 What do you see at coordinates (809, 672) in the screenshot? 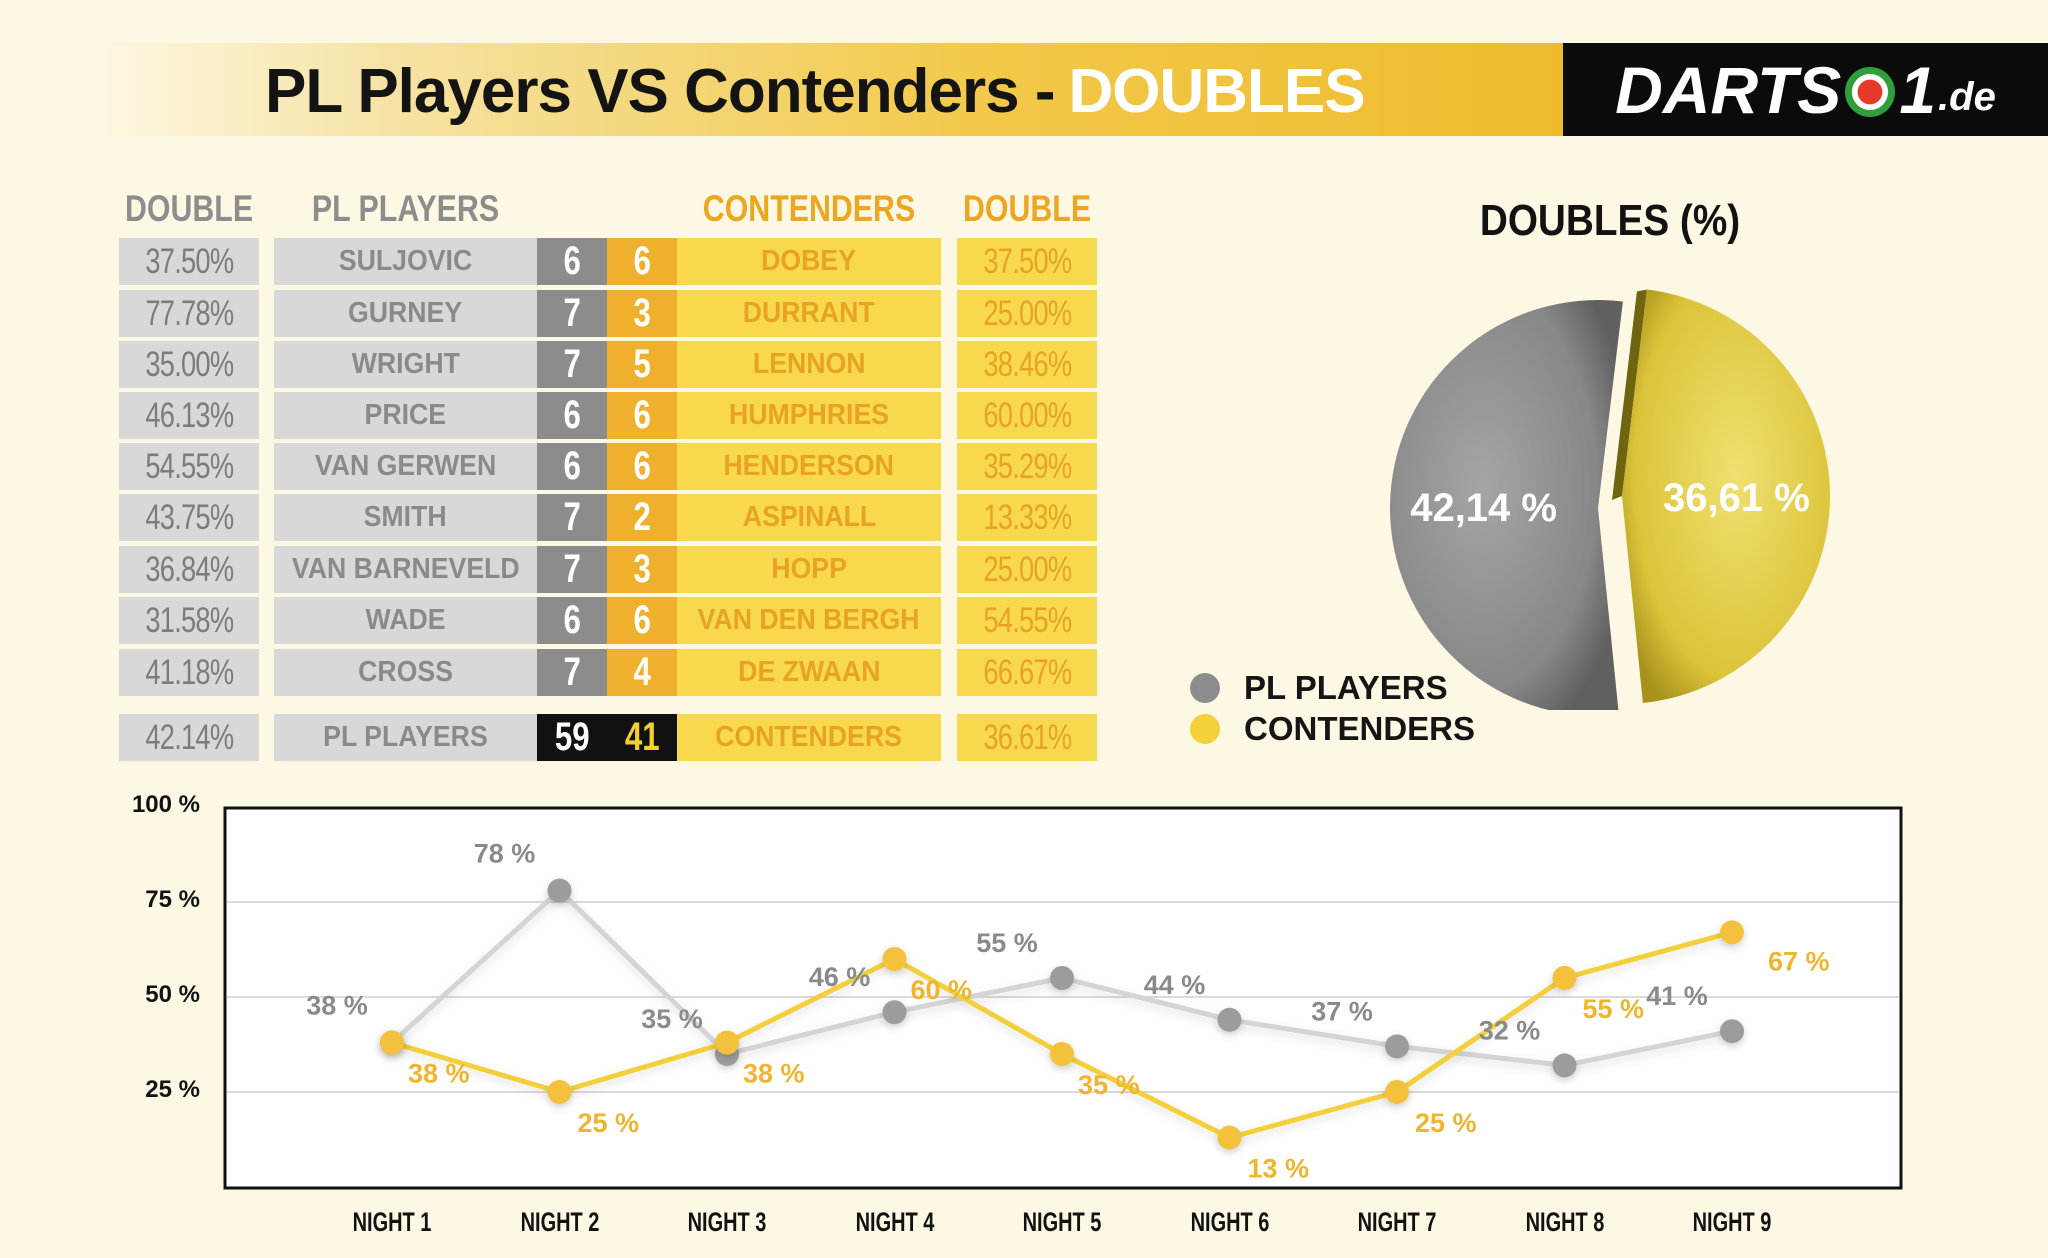
I see `contender-name: DE ZWAAN` at bounding box center [809, 672].